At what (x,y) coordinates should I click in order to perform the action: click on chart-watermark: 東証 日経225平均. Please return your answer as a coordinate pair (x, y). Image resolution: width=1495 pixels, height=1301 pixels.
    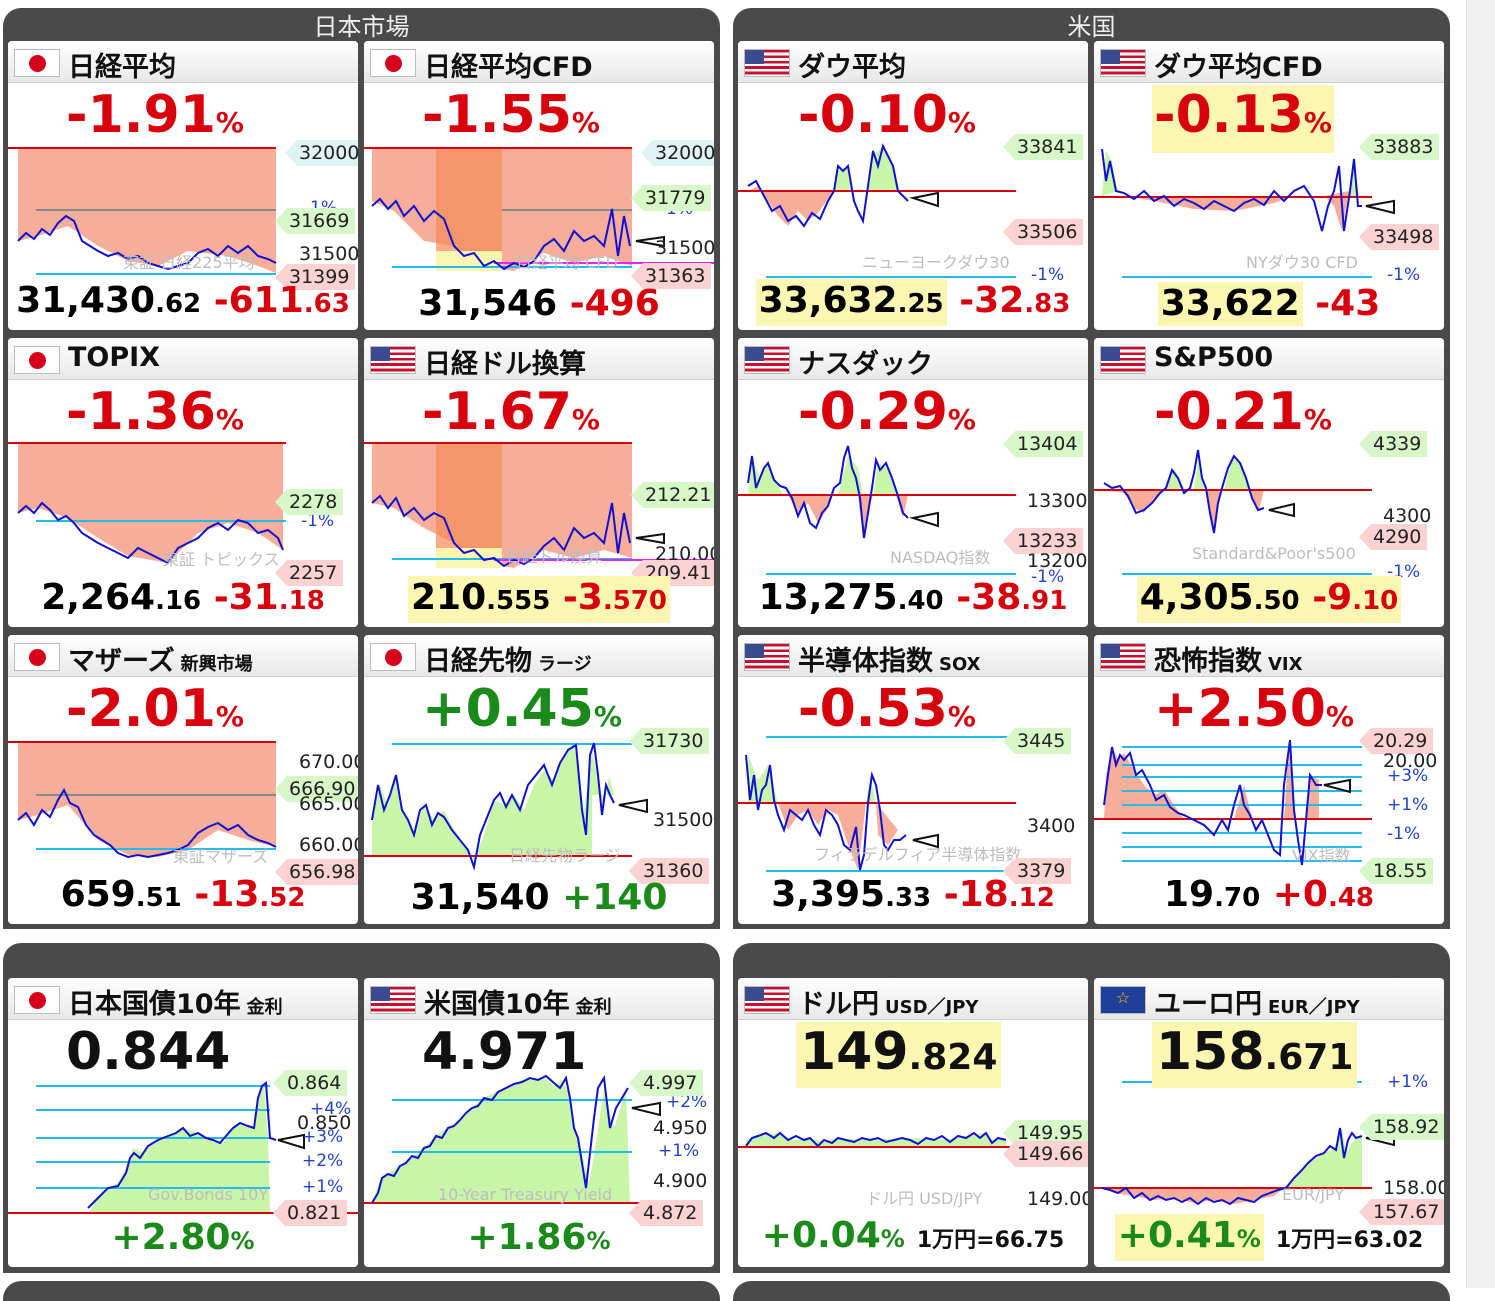
    Looking at the image, I should click on (189, 262).